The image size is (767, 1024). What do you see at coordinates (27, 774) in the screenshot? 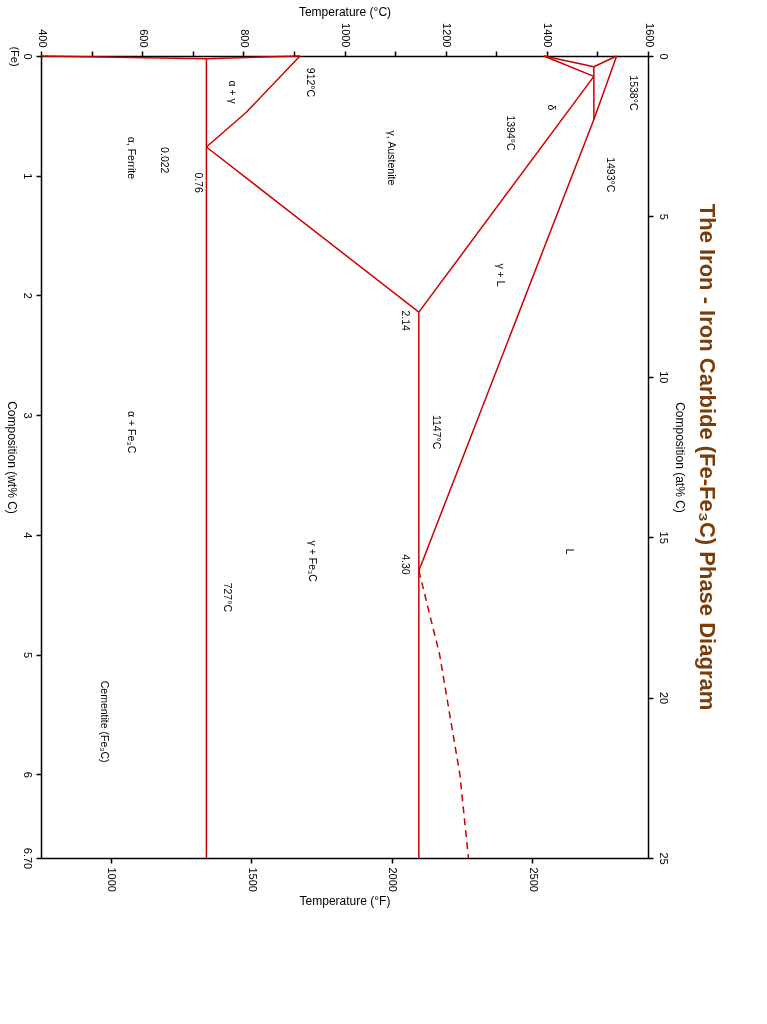
I see `y-tick-label: 6` at bounding box center [27, 774].